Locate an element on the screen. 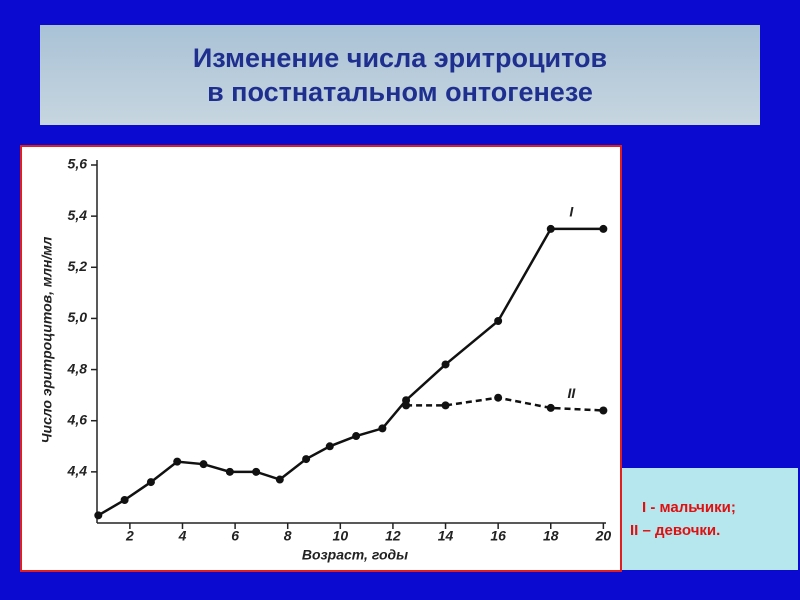 This screenshot has width=800, height=600. series-label: II is located at coordinates (571, 393).